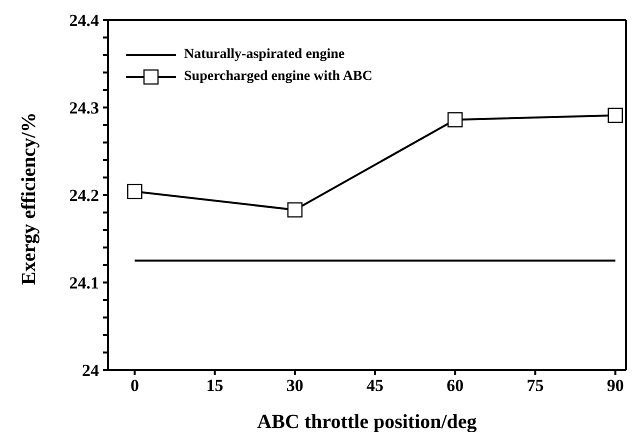  Describe the element at coordinates (455, 386) in the screenshot. I see `x-tick-label: 60` at that location.